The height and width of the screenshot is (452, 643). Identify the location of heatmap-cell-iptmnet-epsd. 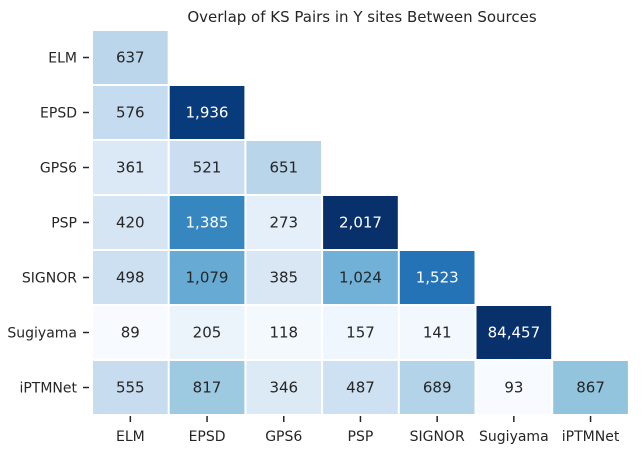
(207, 387).